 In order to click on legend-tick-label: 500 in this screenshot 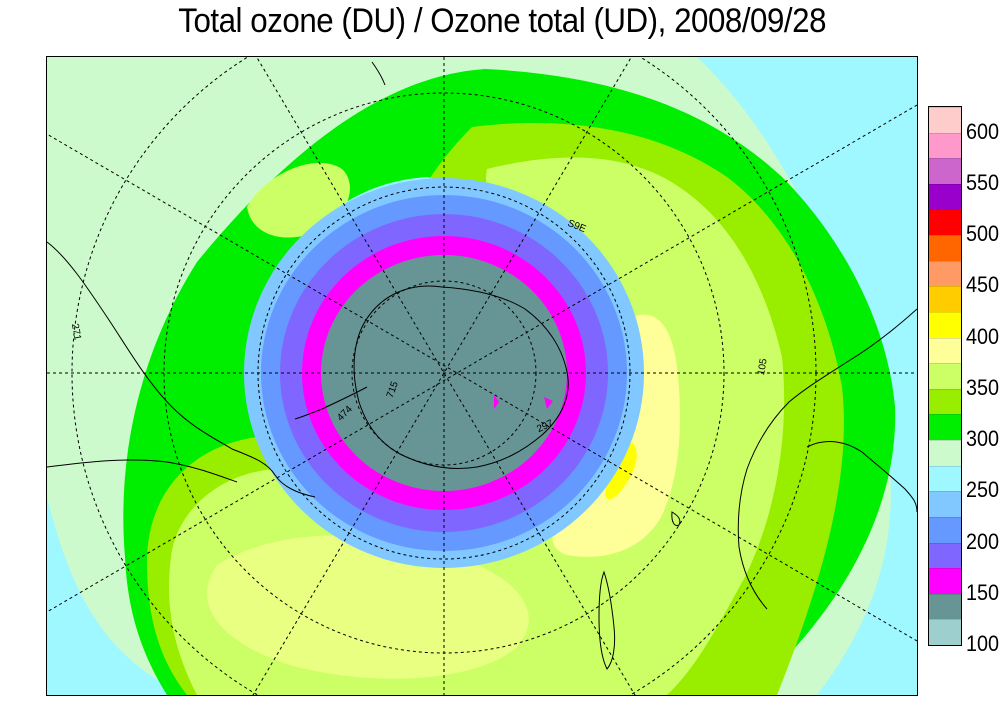, I will do `click(983, 234)`.